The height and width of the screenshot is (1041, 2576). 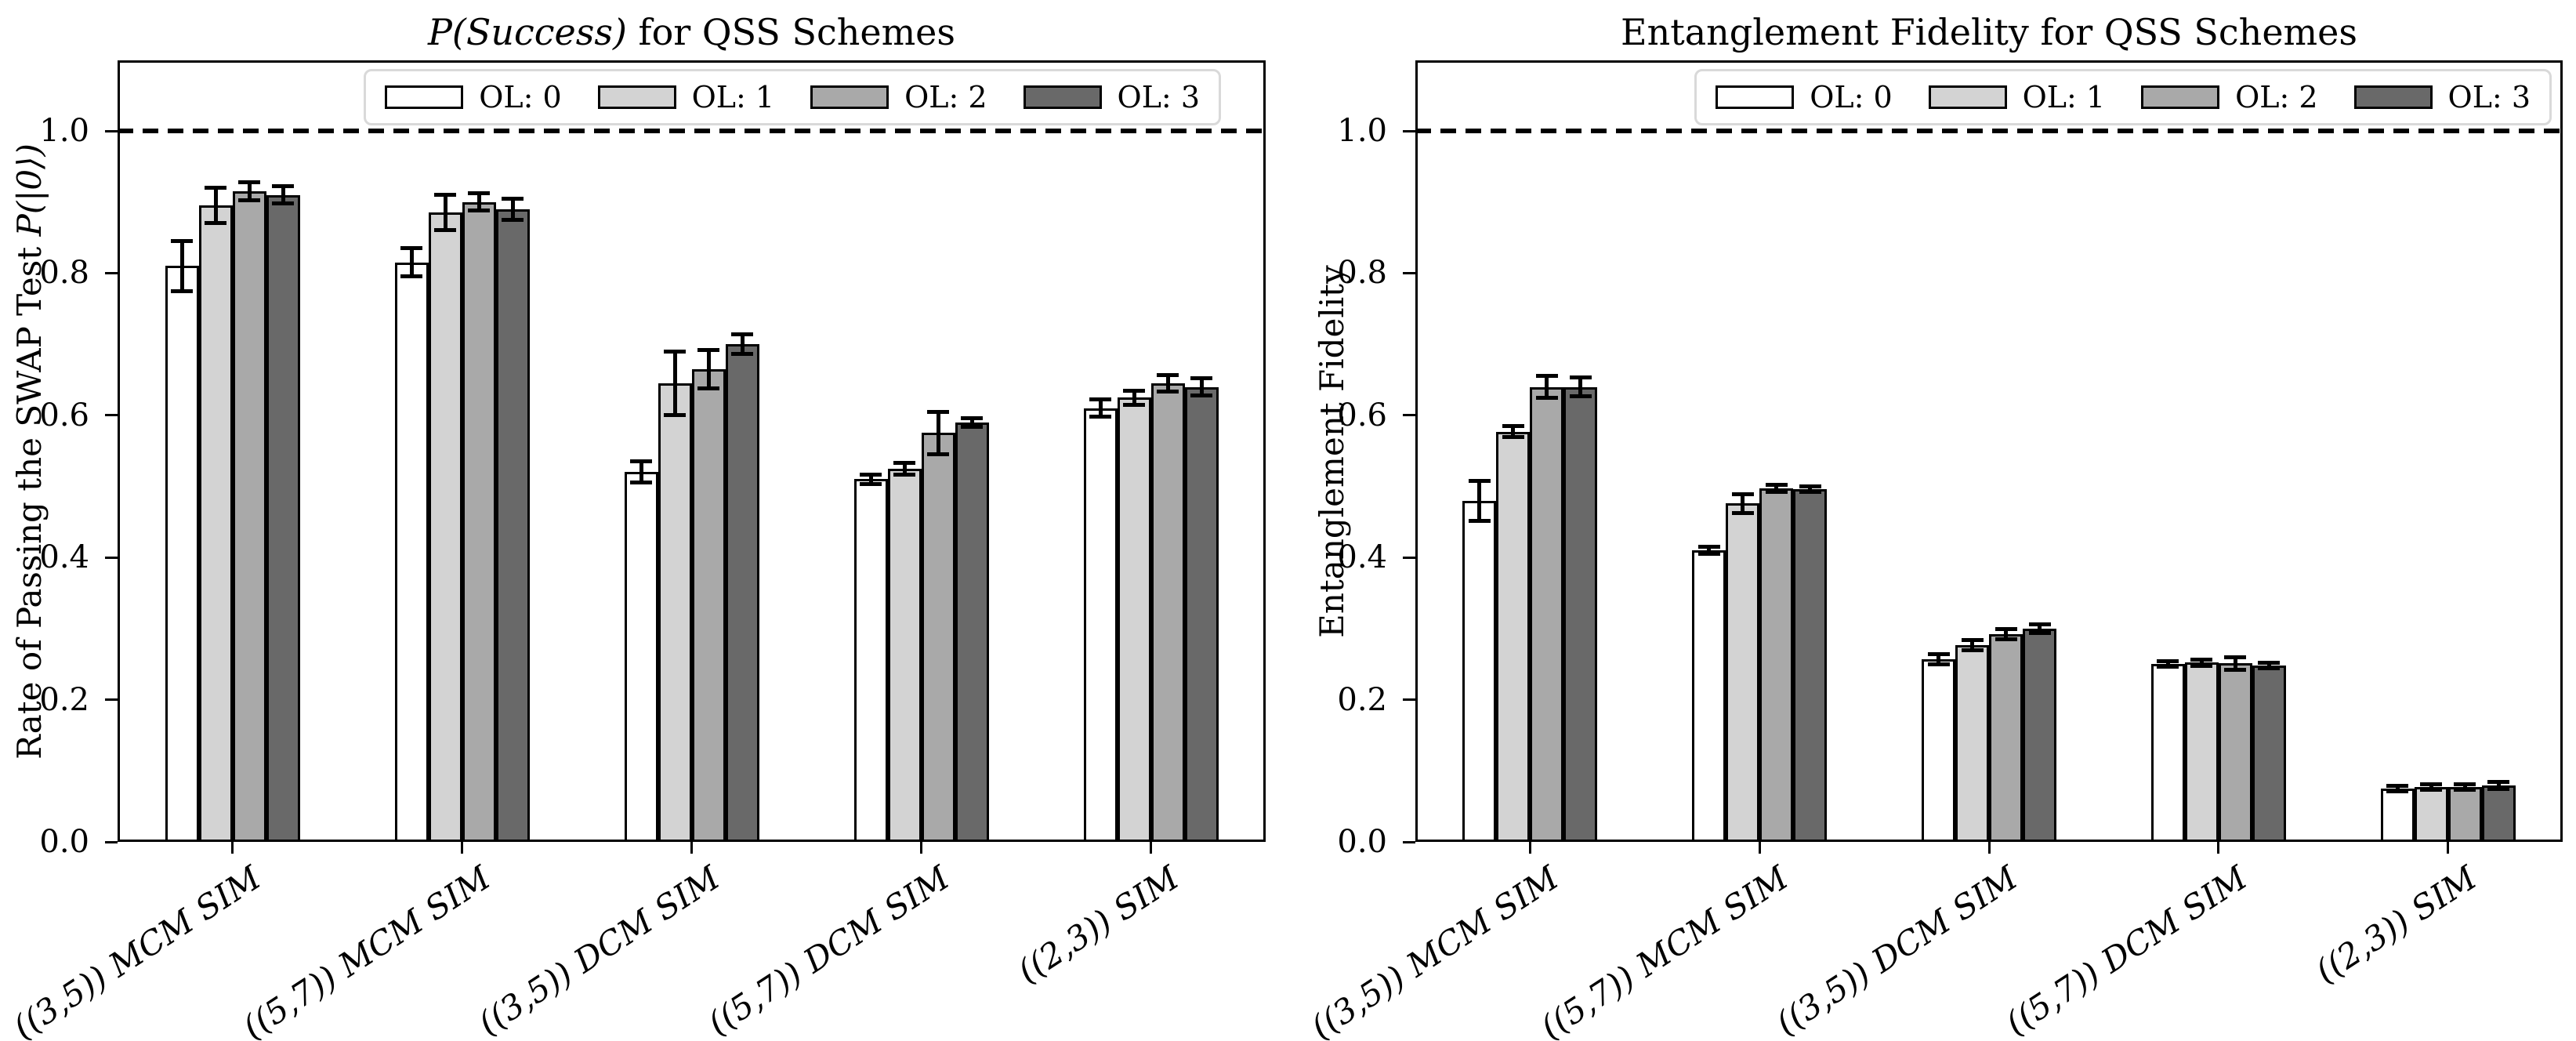 I want to click on left-legend: OL: 0 OL: 1 OL: 2 OL: 3, so click(x=792, y=97).